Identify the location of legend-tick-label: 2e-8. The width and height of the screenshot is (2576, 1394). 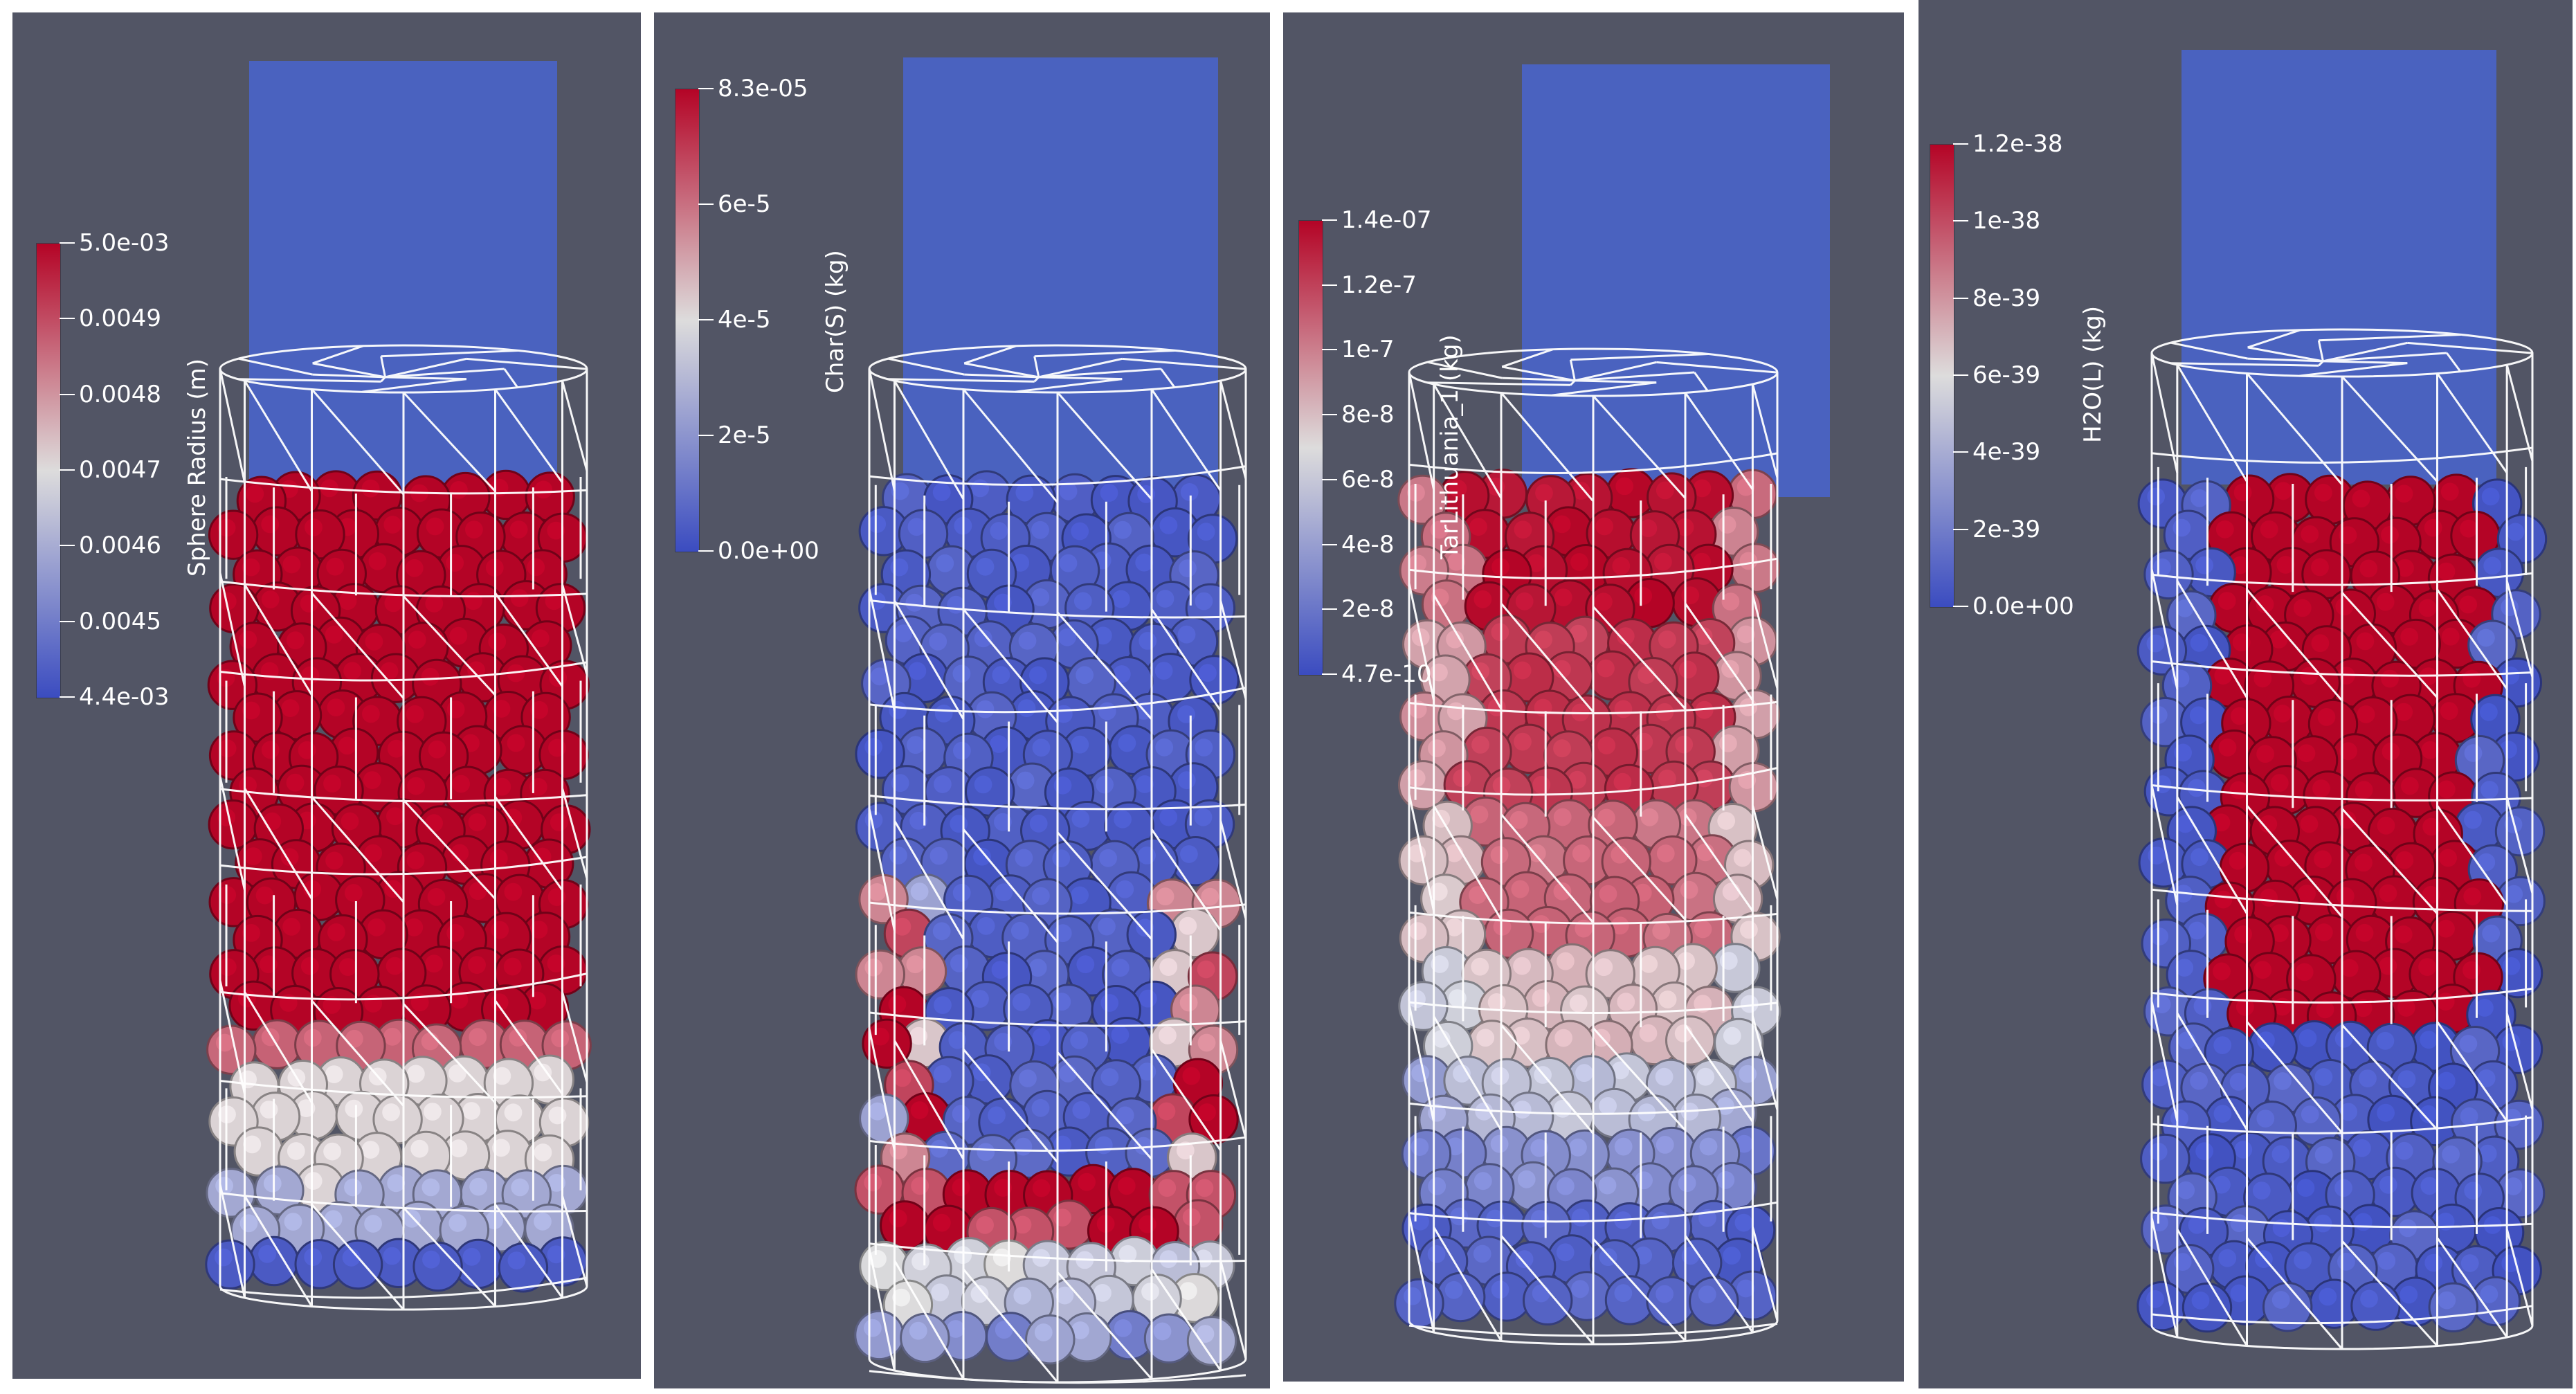
(1368, 609).